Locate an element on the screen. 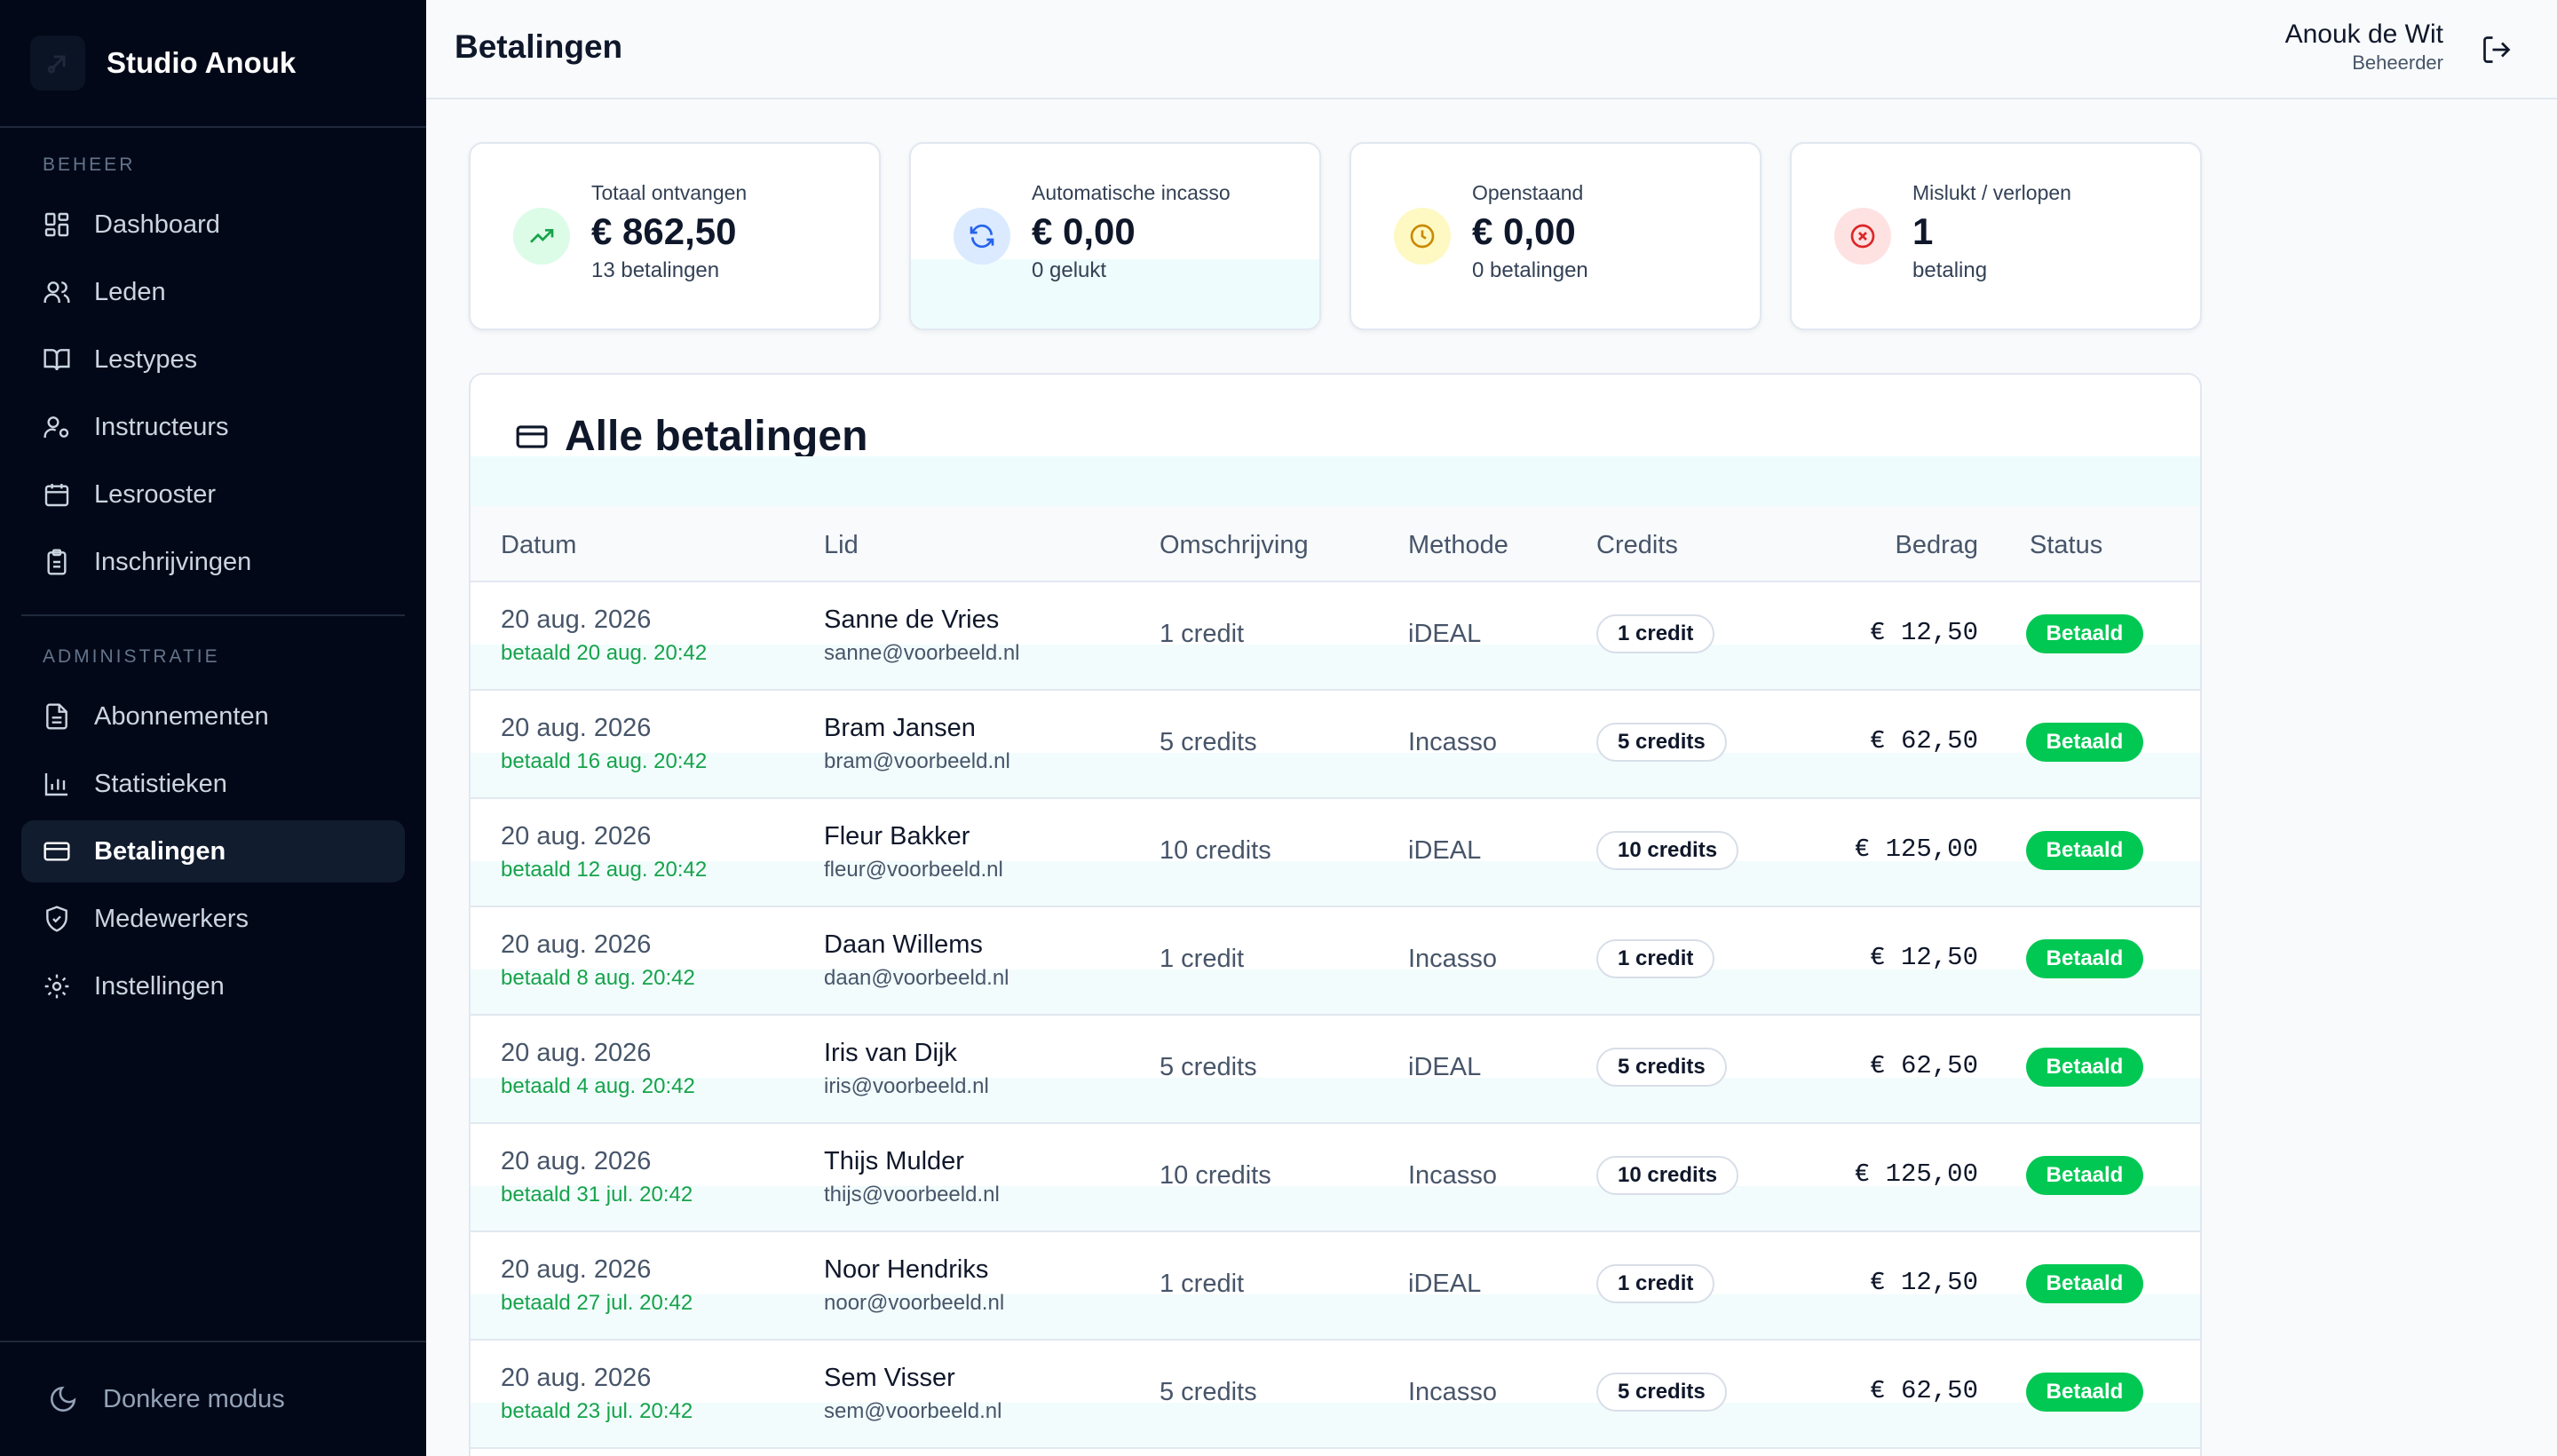 The image size is (2557, 1456). sidebar-item-label: Instellingen is located at coordinates (159, 986).